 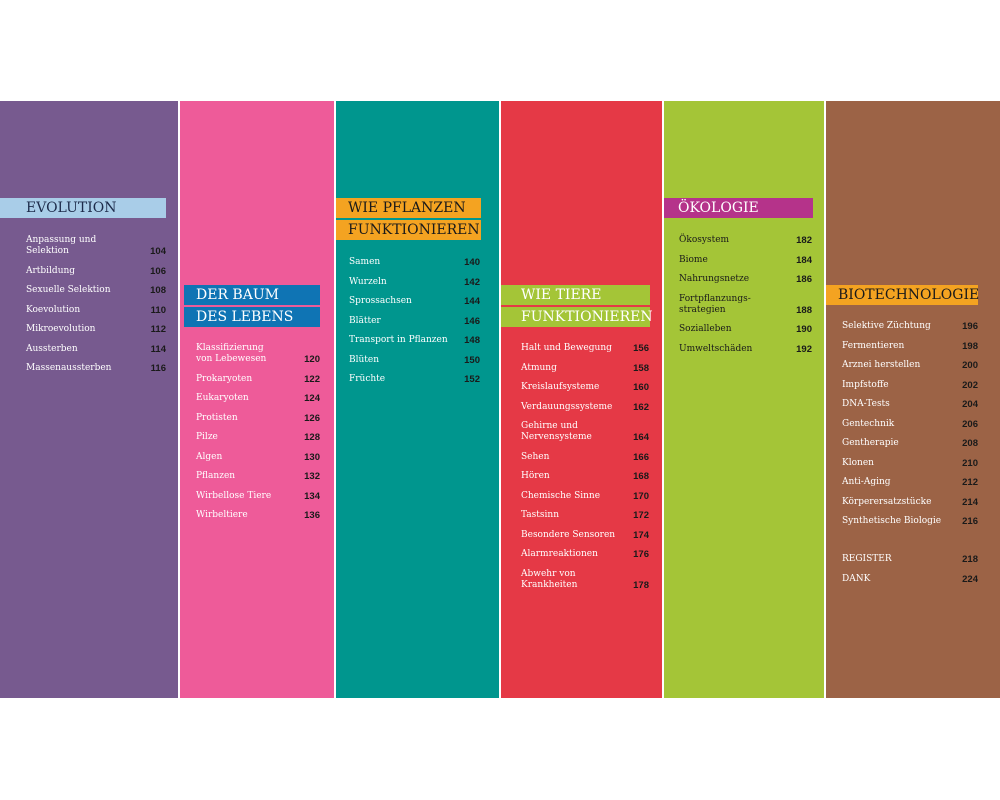 I want to click on toc-entry: Alarmreaktionen 176, so click(x=585, y=554).